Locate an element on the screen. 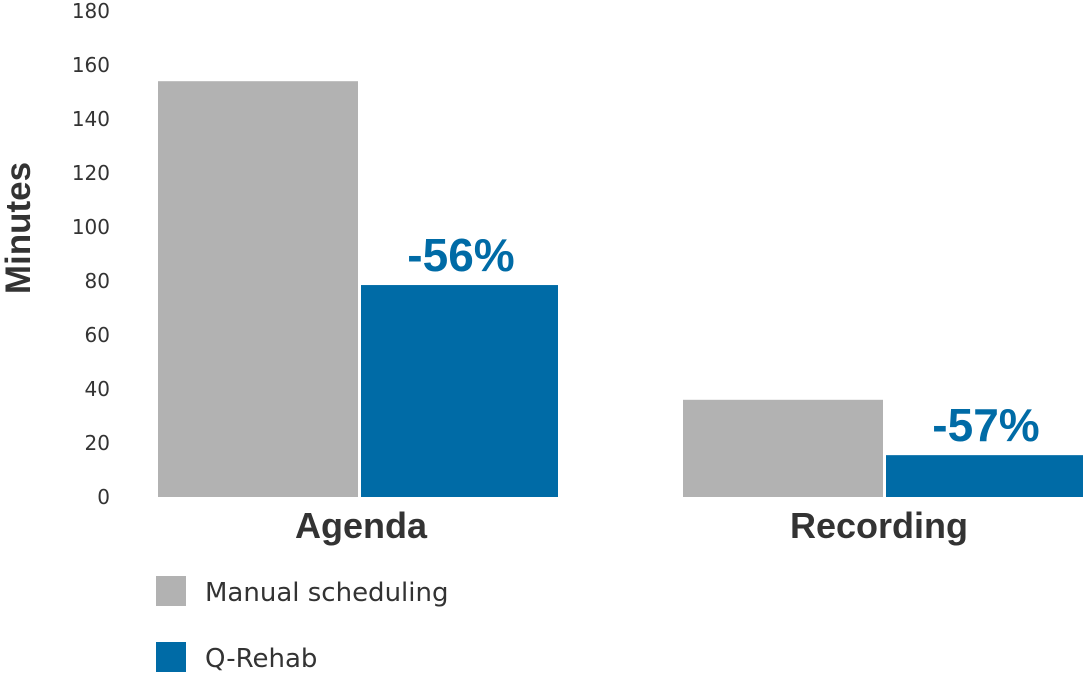 This screenshot has width=1084, height=690. y-tick-label: 80 is located at coordinates (97, 281).